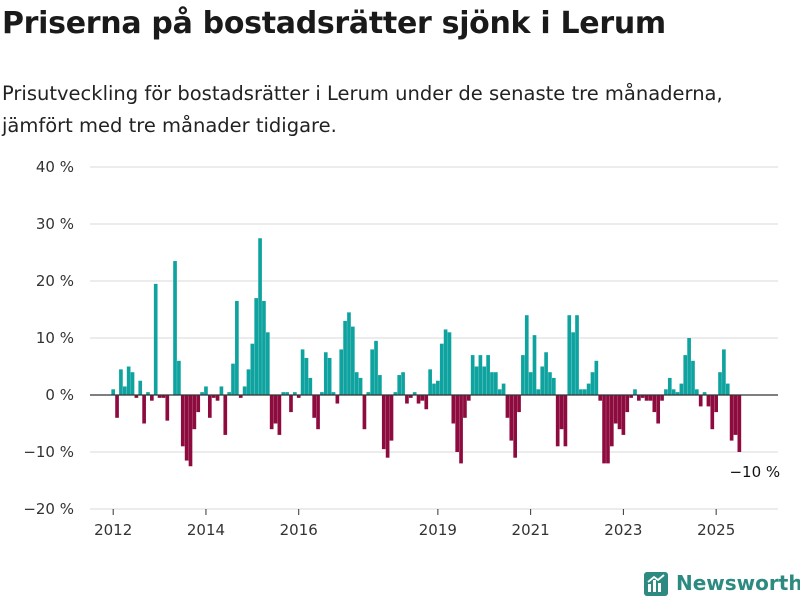 This screenshot has height=600, width=800. What do you see at coordinates (299, 530) in the screenshot?
I see `x-tick-label: 2016` at bounding box center [299, 530].